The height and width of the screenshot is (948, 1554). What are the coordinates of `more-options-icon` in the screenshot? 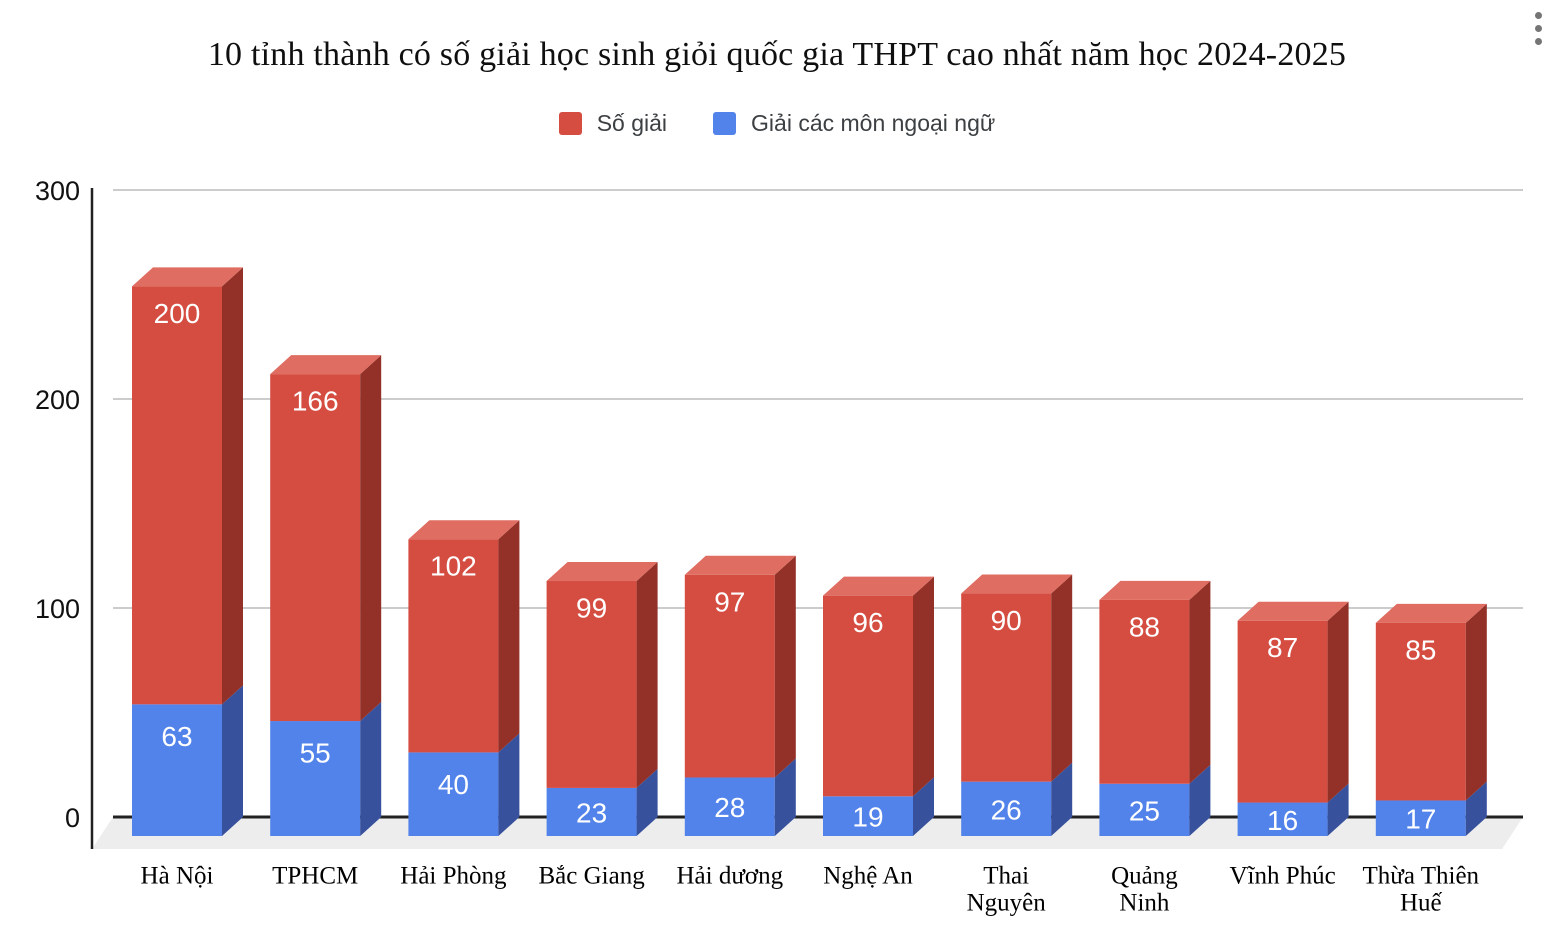 It's located at (1538, 28).